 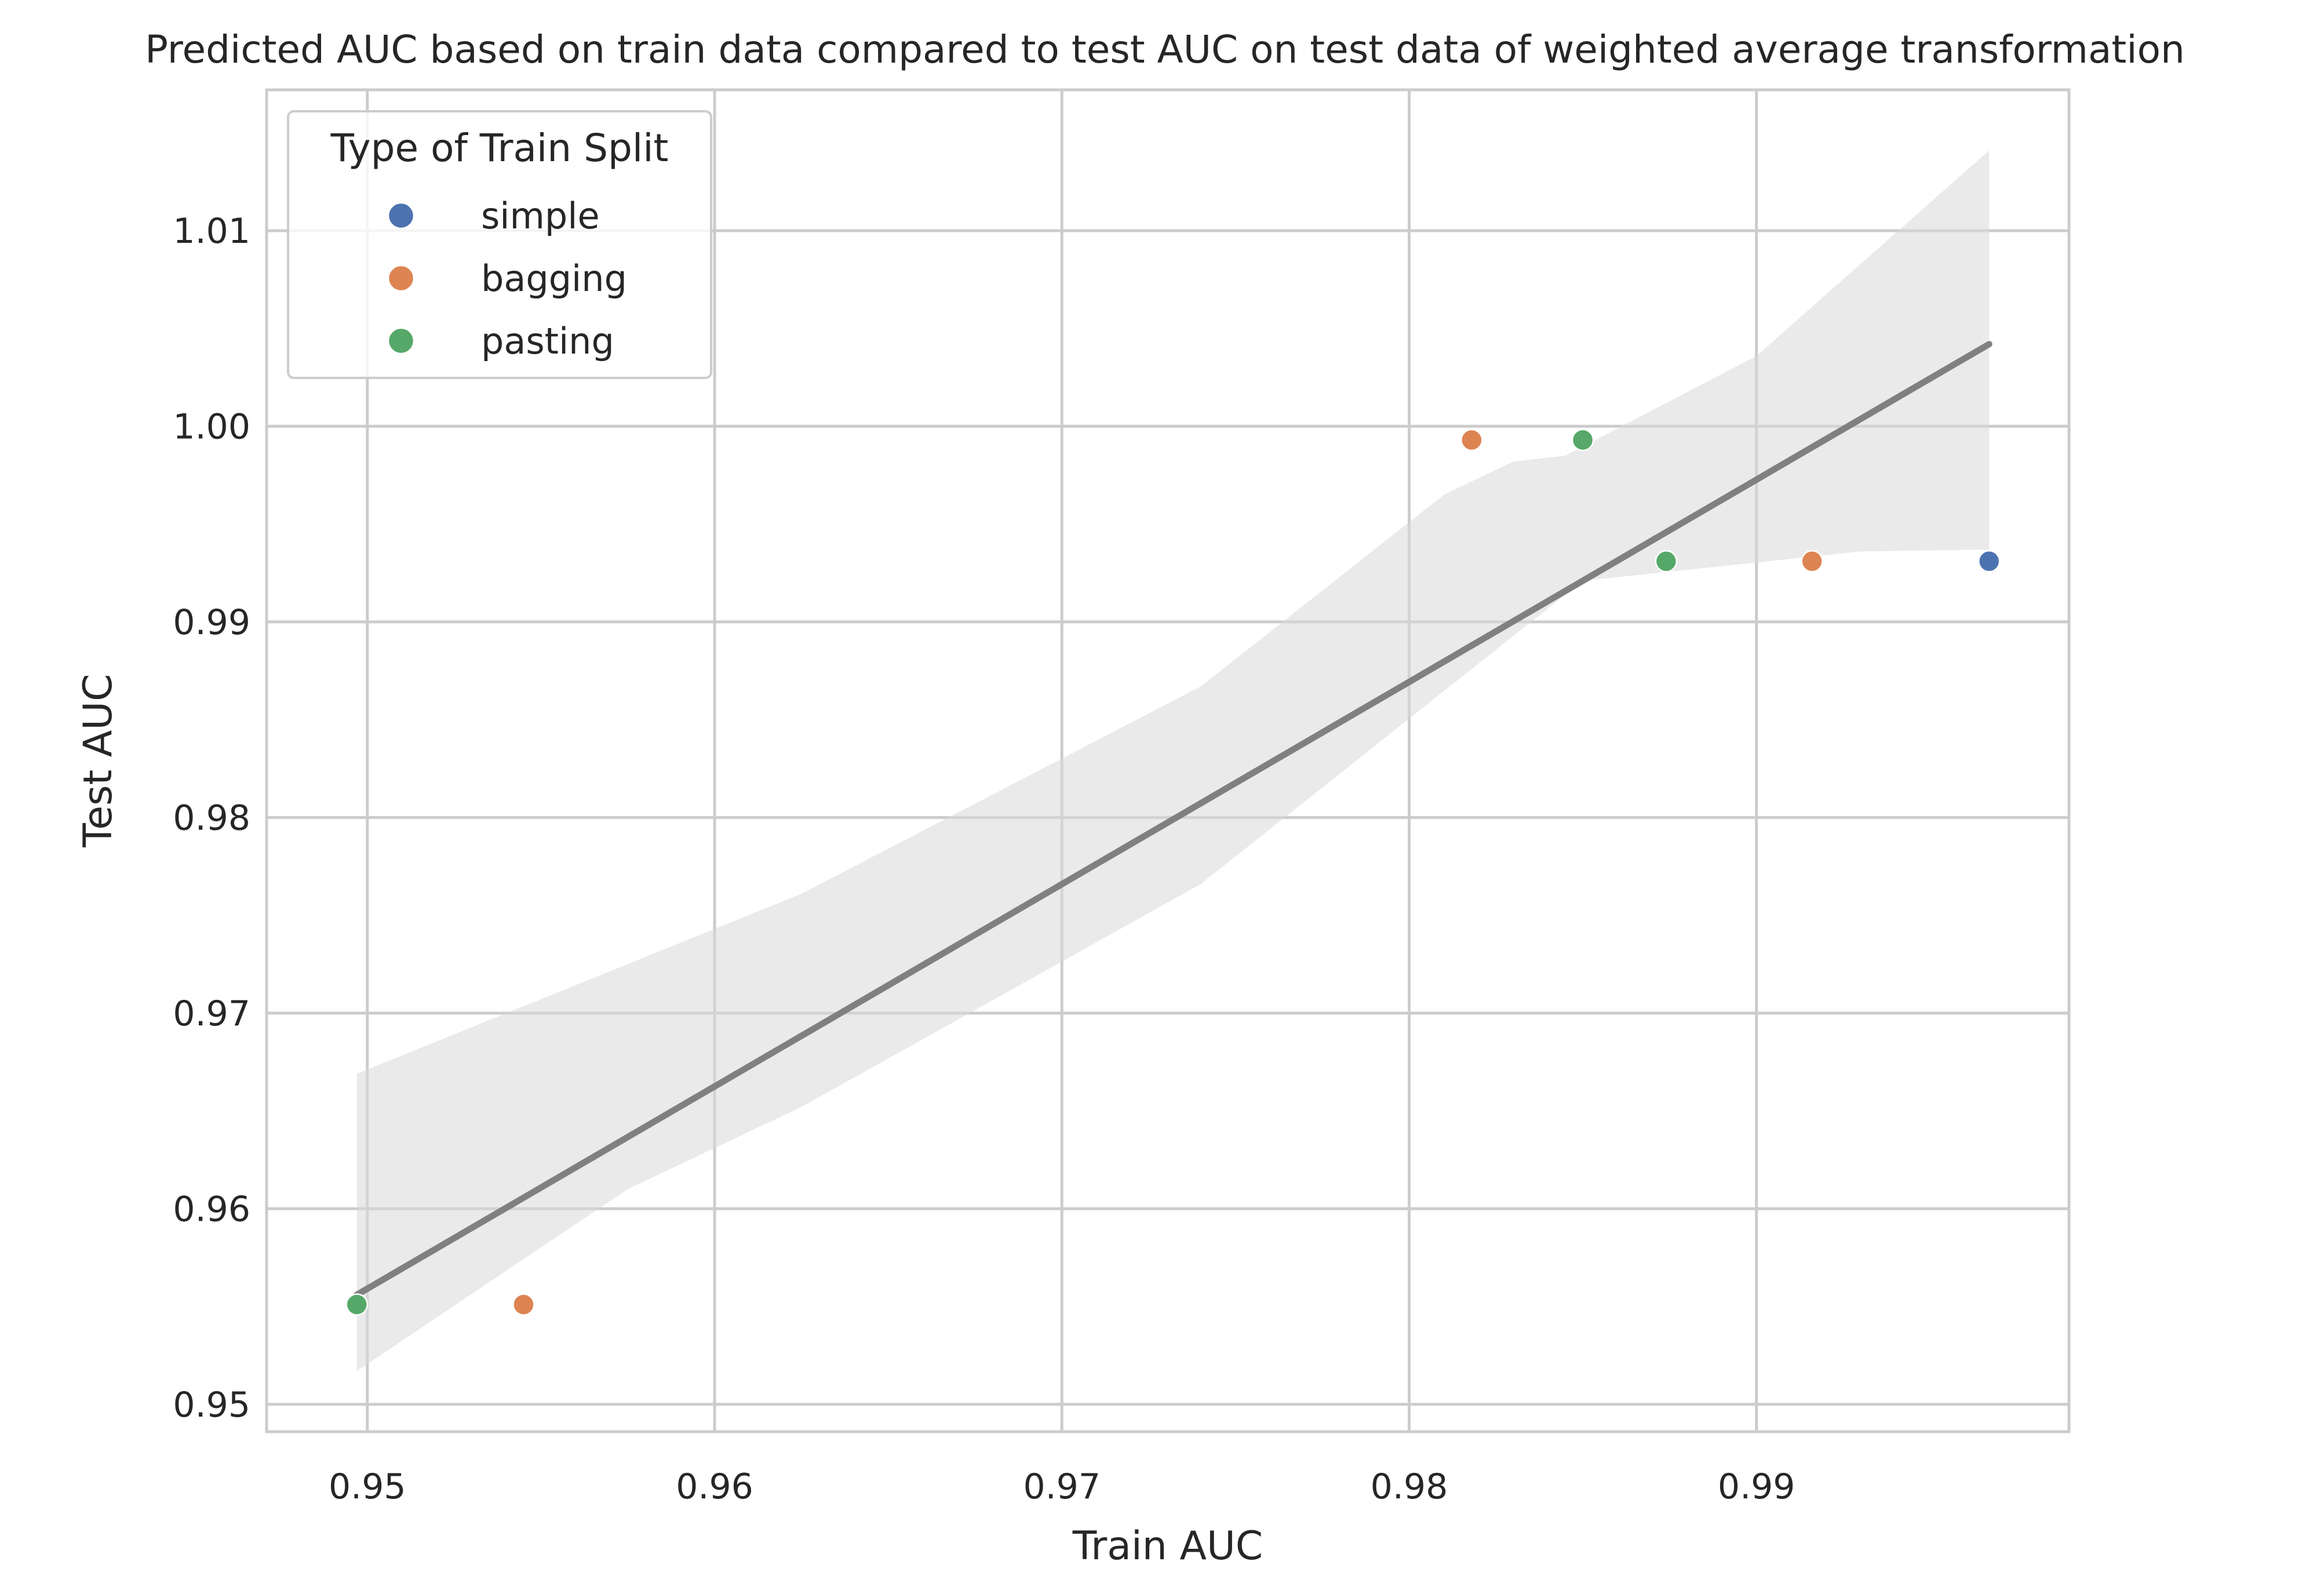 What do you see at coordinates (1409, 1486) in the screenshot?
I see `x-tick-label: 0.98` at bounding box center [1409, 1486].